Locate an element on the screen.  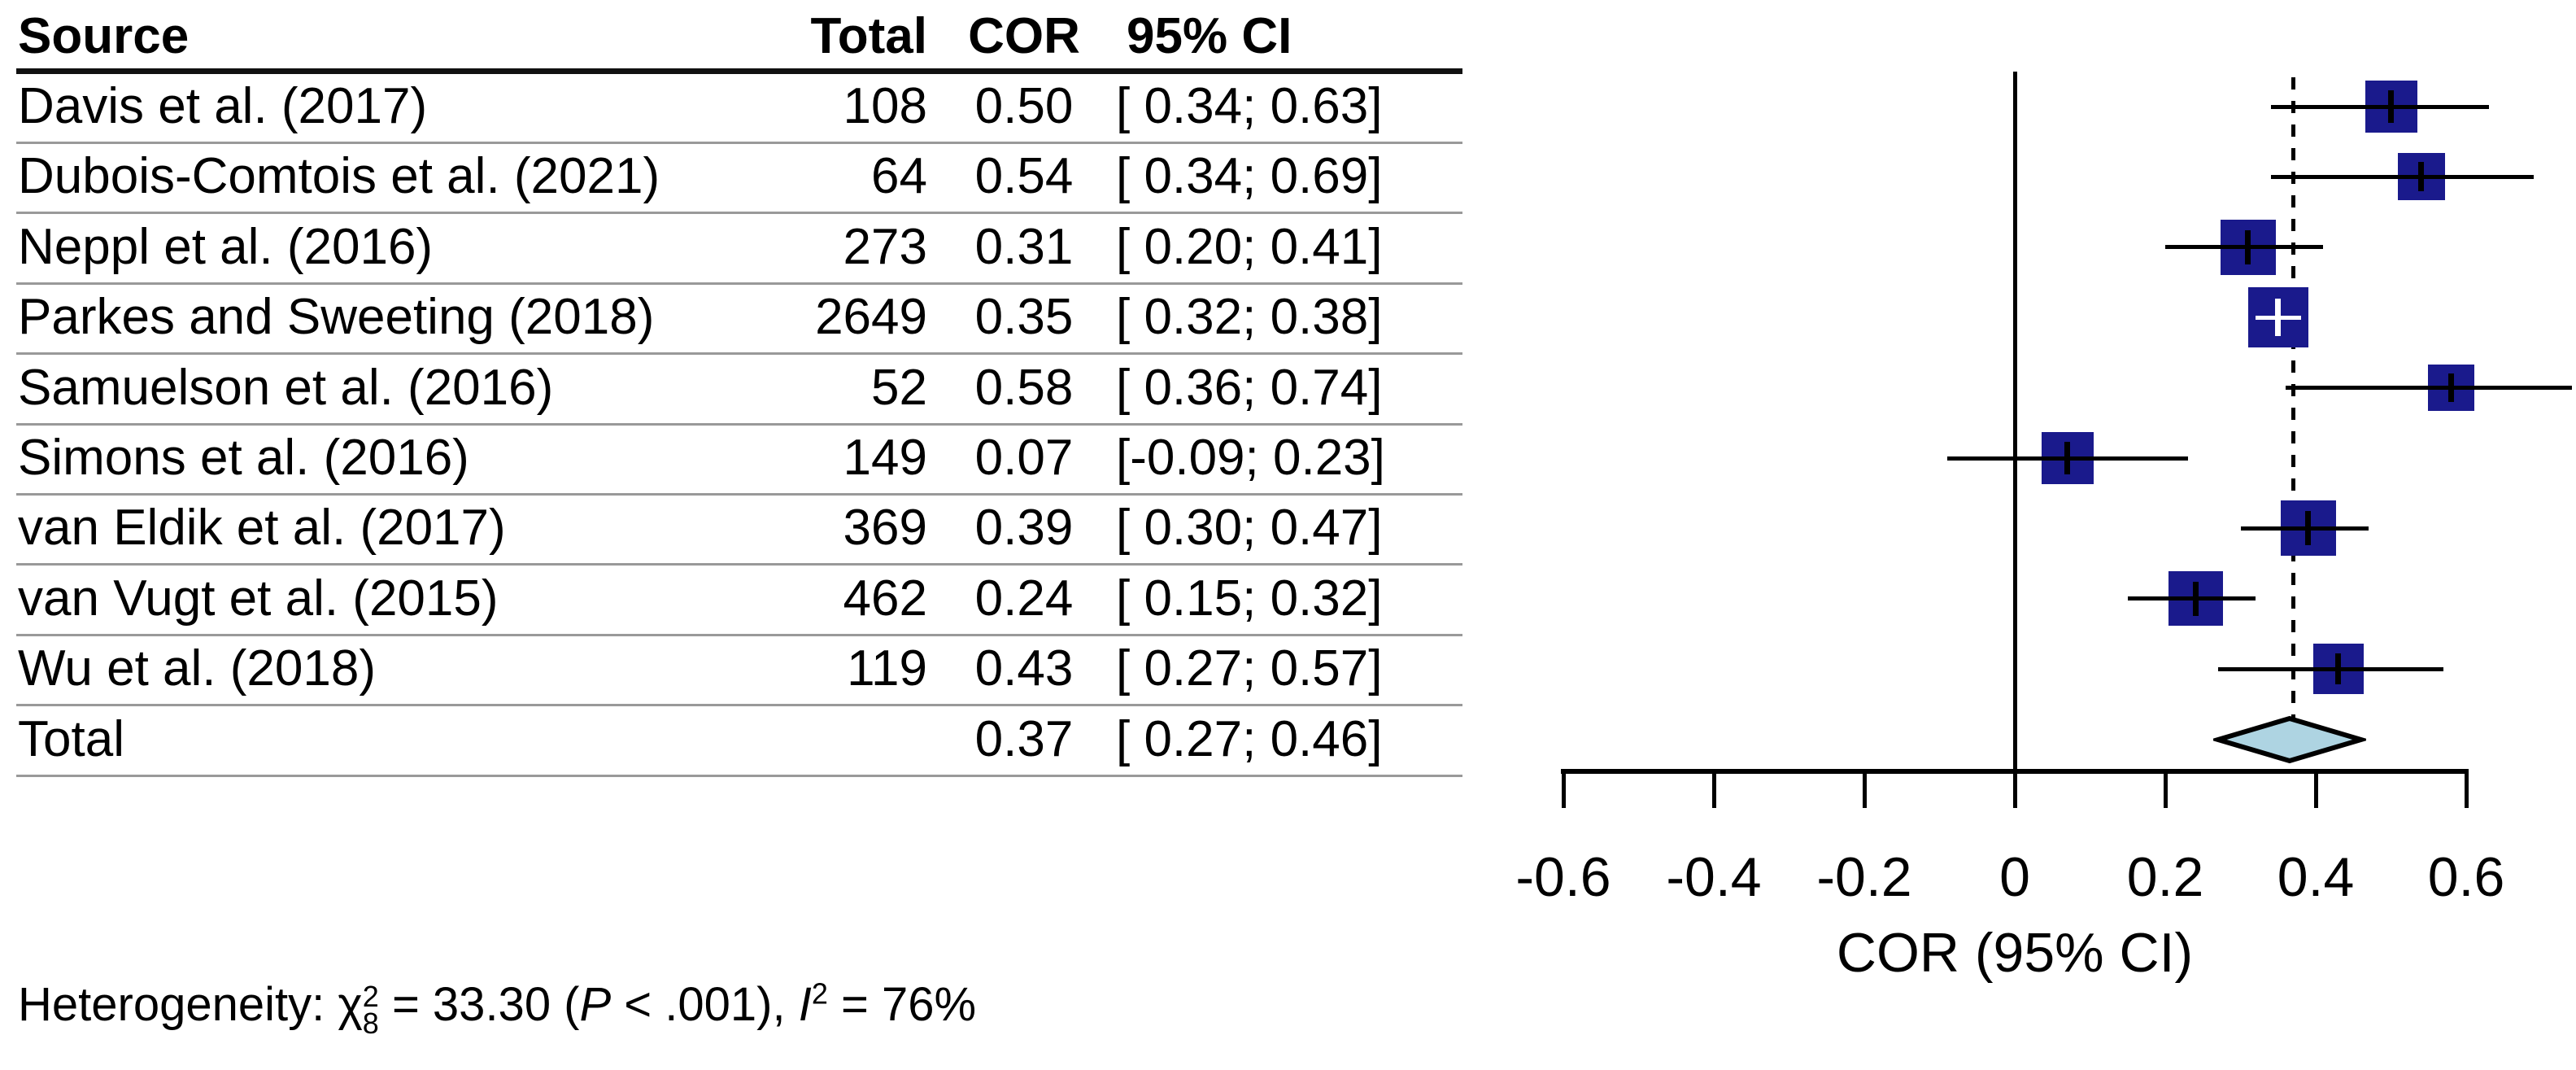
overall-effect-diamond is located at coordinates (2289, 739).